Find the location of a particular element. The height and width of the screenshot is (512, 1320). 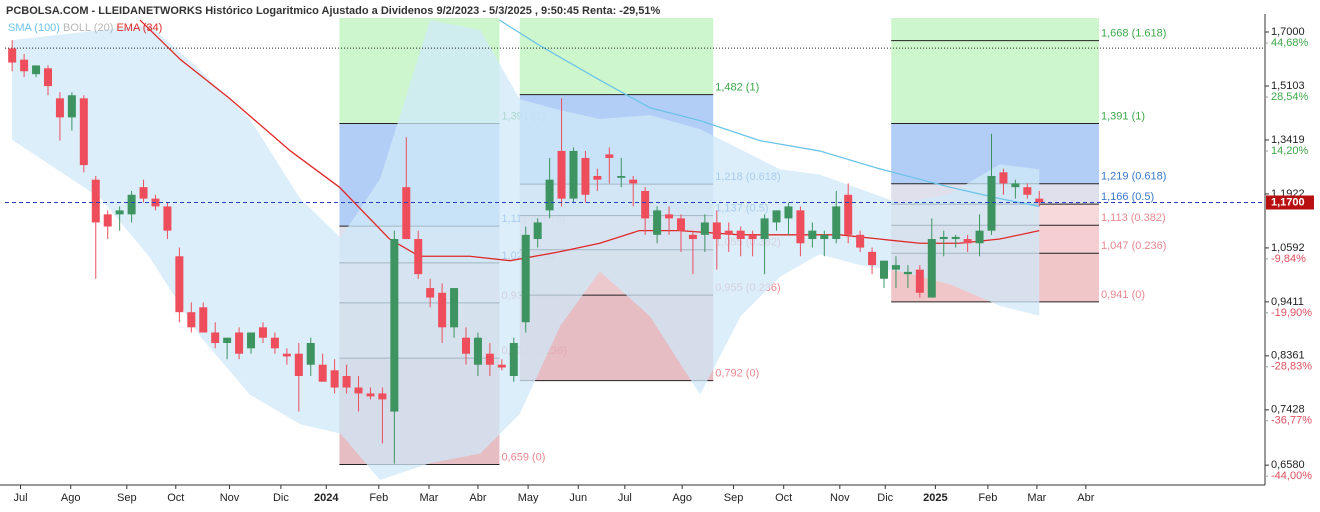

fib-label: 1,113 (0.382) is located at coordinates (1133, 218).